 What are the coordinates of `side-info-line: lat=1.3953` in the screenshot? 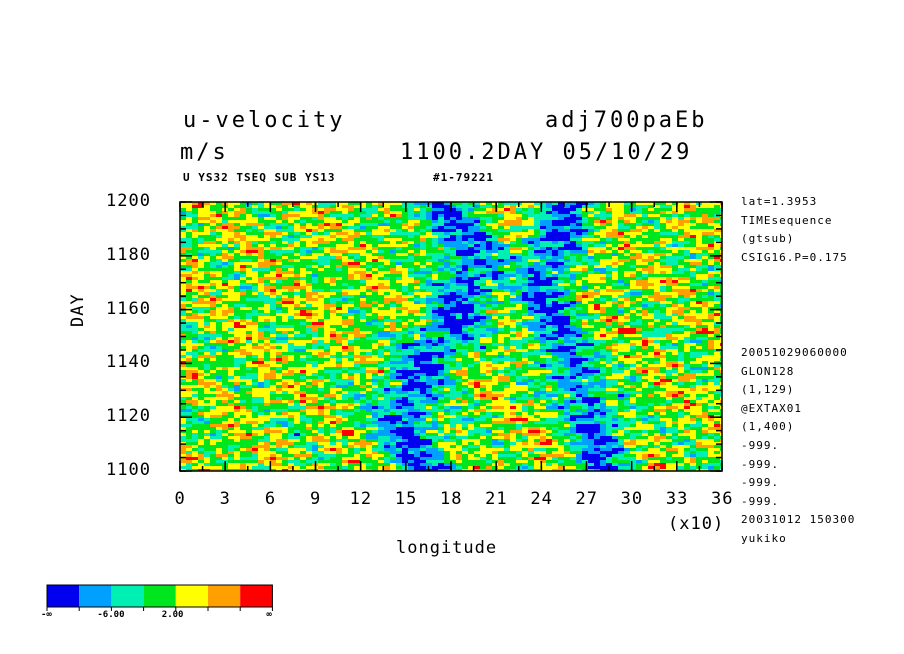 It's located at (779, 201).